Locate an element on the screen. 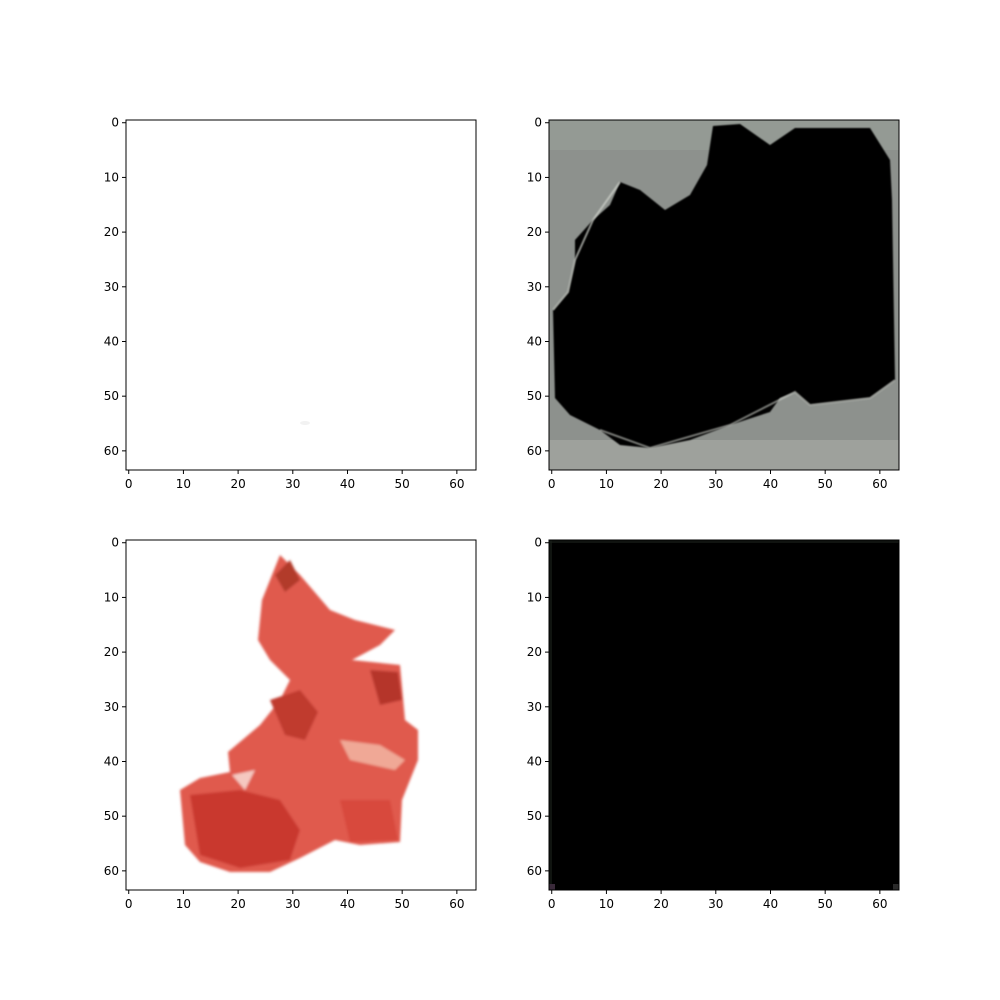  panel-bottom-right: 0 10 20 30 40 50 60 0 10 20 30 40 50 60 is located at coordinates (713, 723).